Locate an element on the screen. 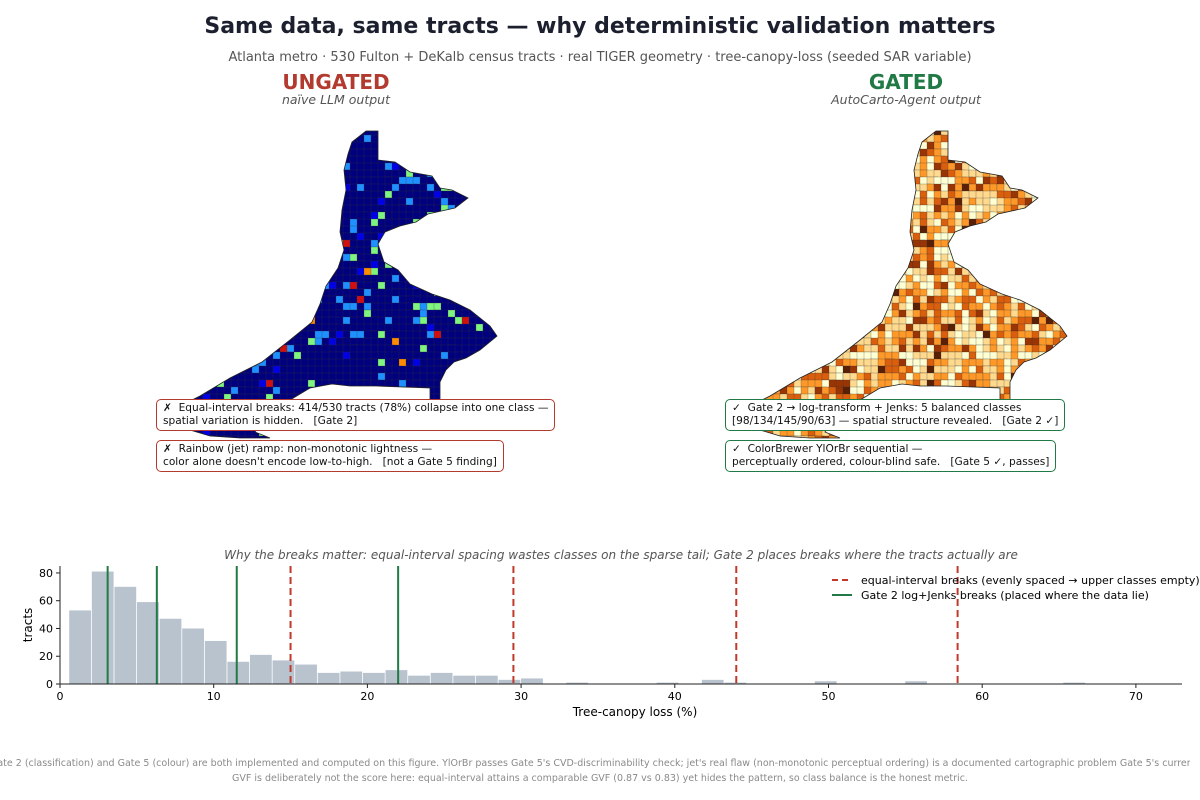 The image size is (1200, 800). x-tick-label: 40 is located at coordinates (675, 696).